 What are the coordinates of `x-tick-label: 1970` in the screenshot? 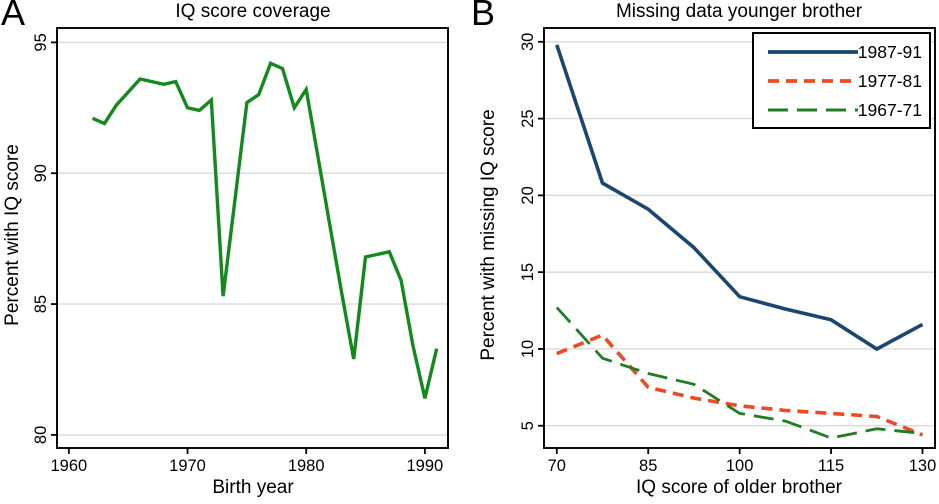 It's located at (187, 466).